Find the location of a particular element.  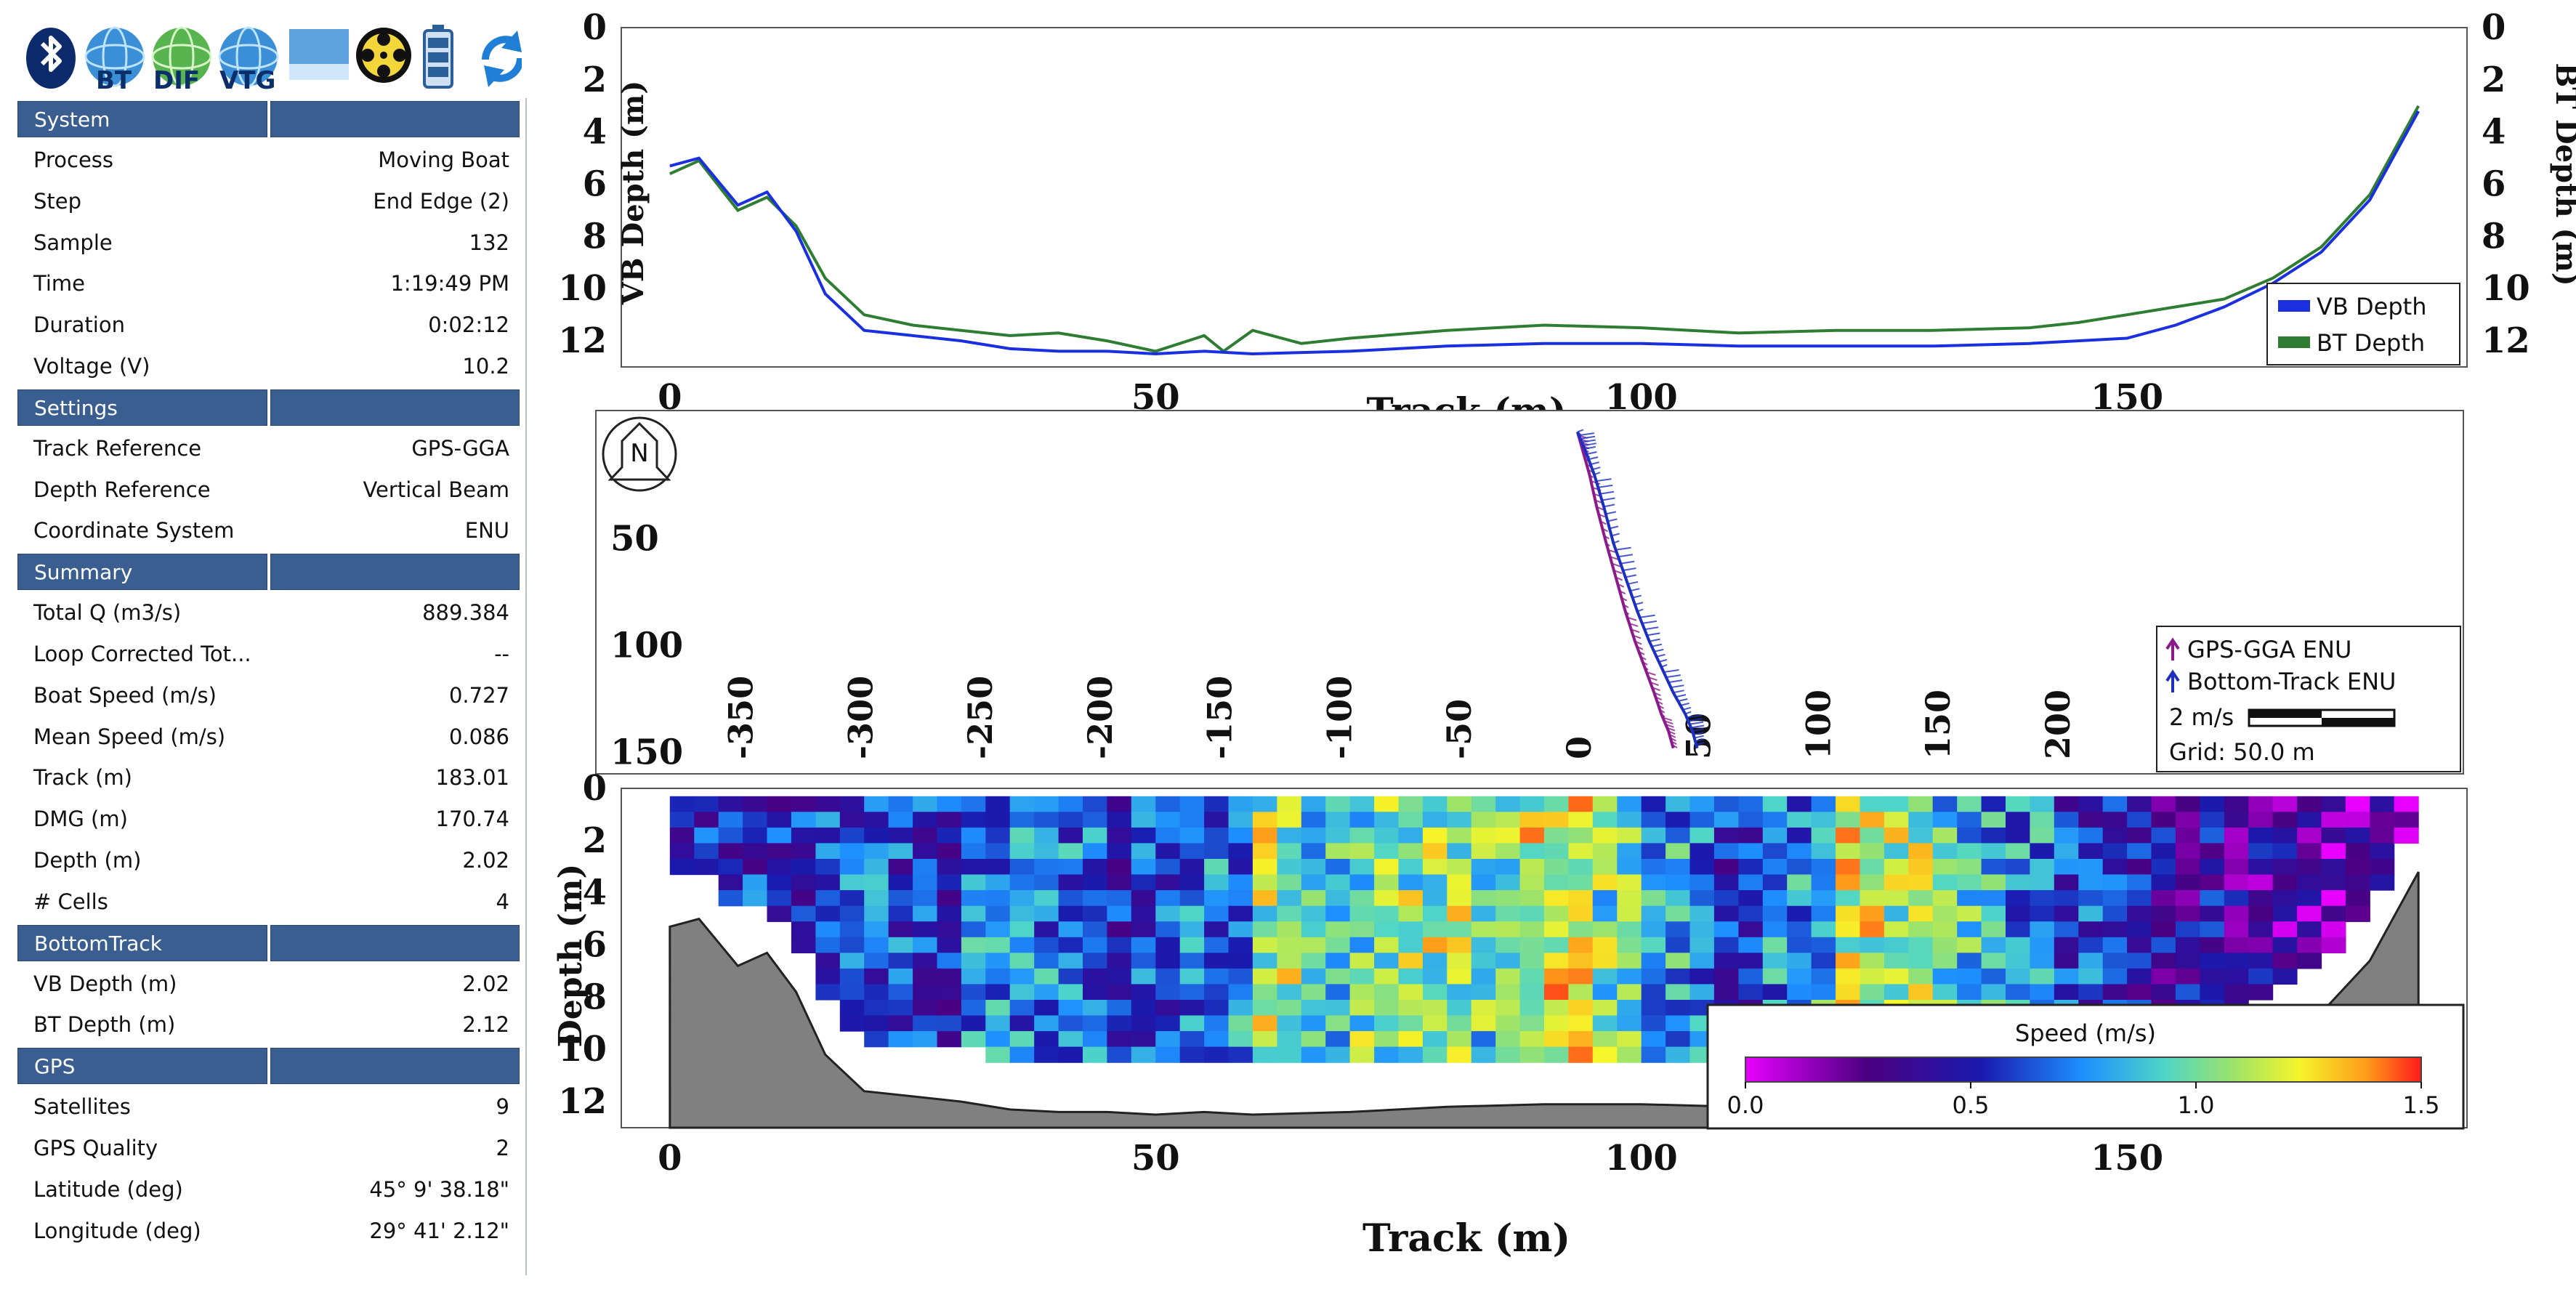

dif-globe-icon: DIF is located at coordinates (182, 60).